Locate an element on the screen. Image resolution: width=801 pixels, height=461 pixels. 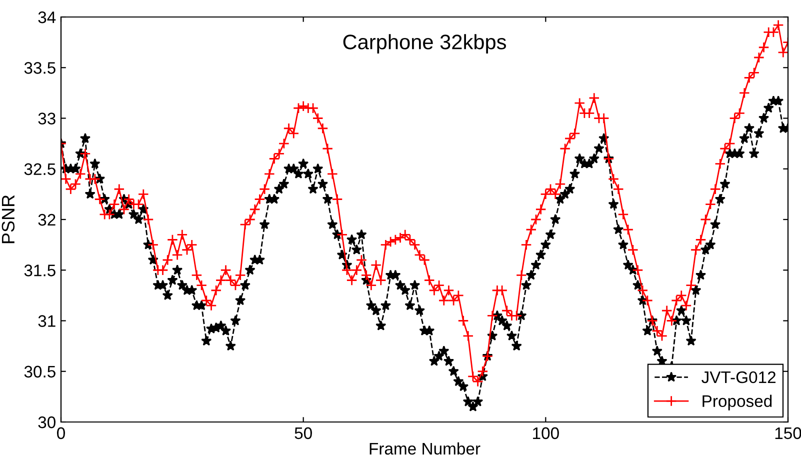
x-axis-title: Frame Number is located at coordinates (425, 448).